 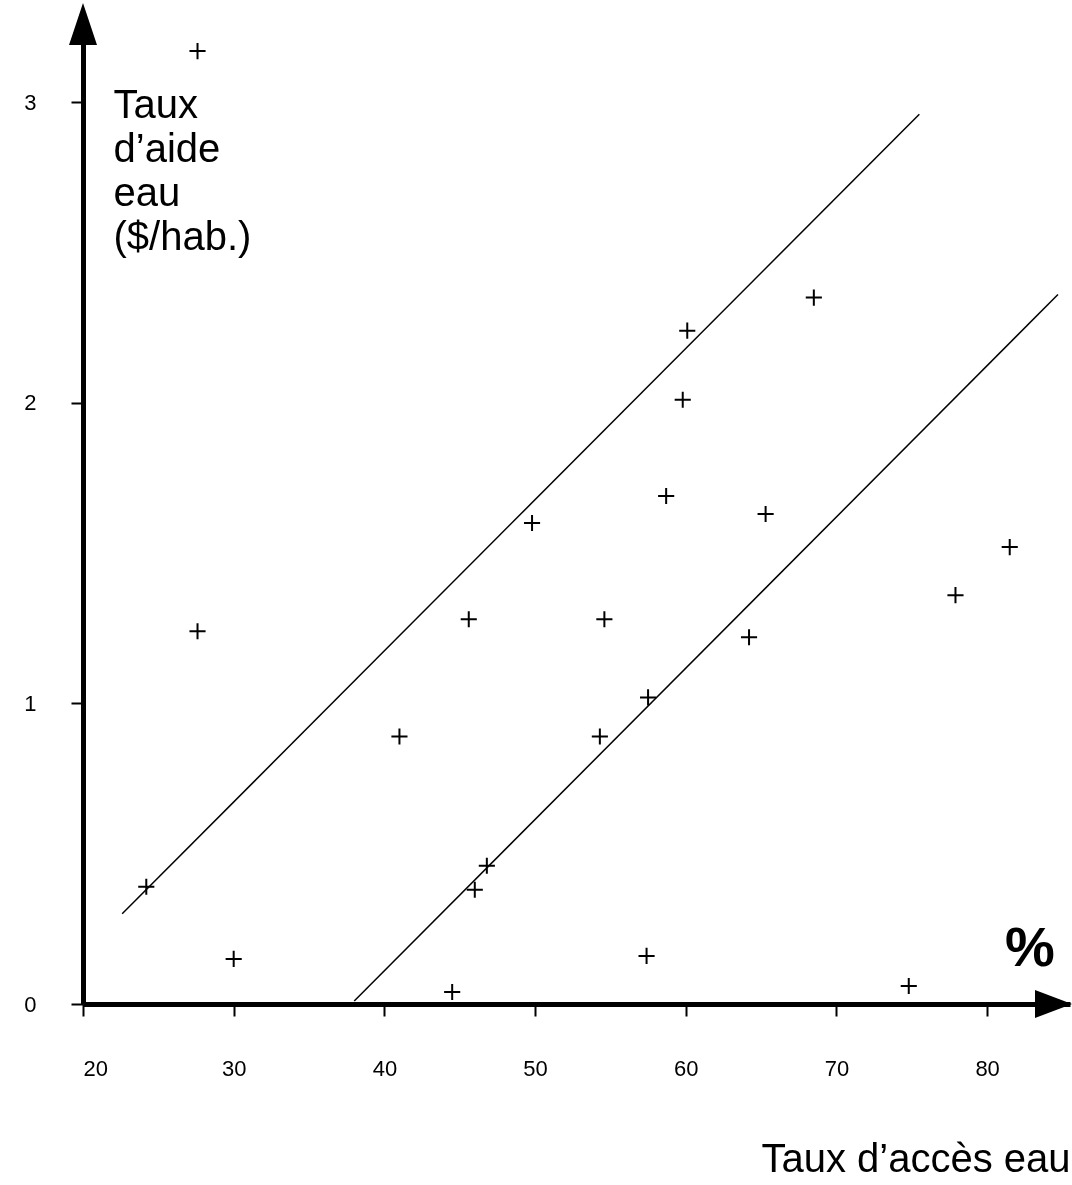 I want to click on y-tick-label: 0, so click(x=30, y=1004).